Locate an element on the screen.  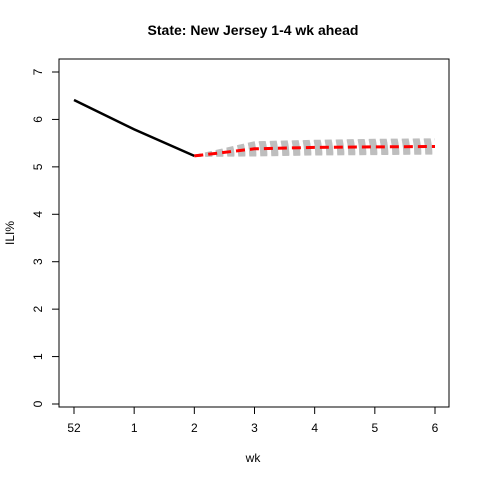
x-axis-label: wk is located at coordinates (253, 458).